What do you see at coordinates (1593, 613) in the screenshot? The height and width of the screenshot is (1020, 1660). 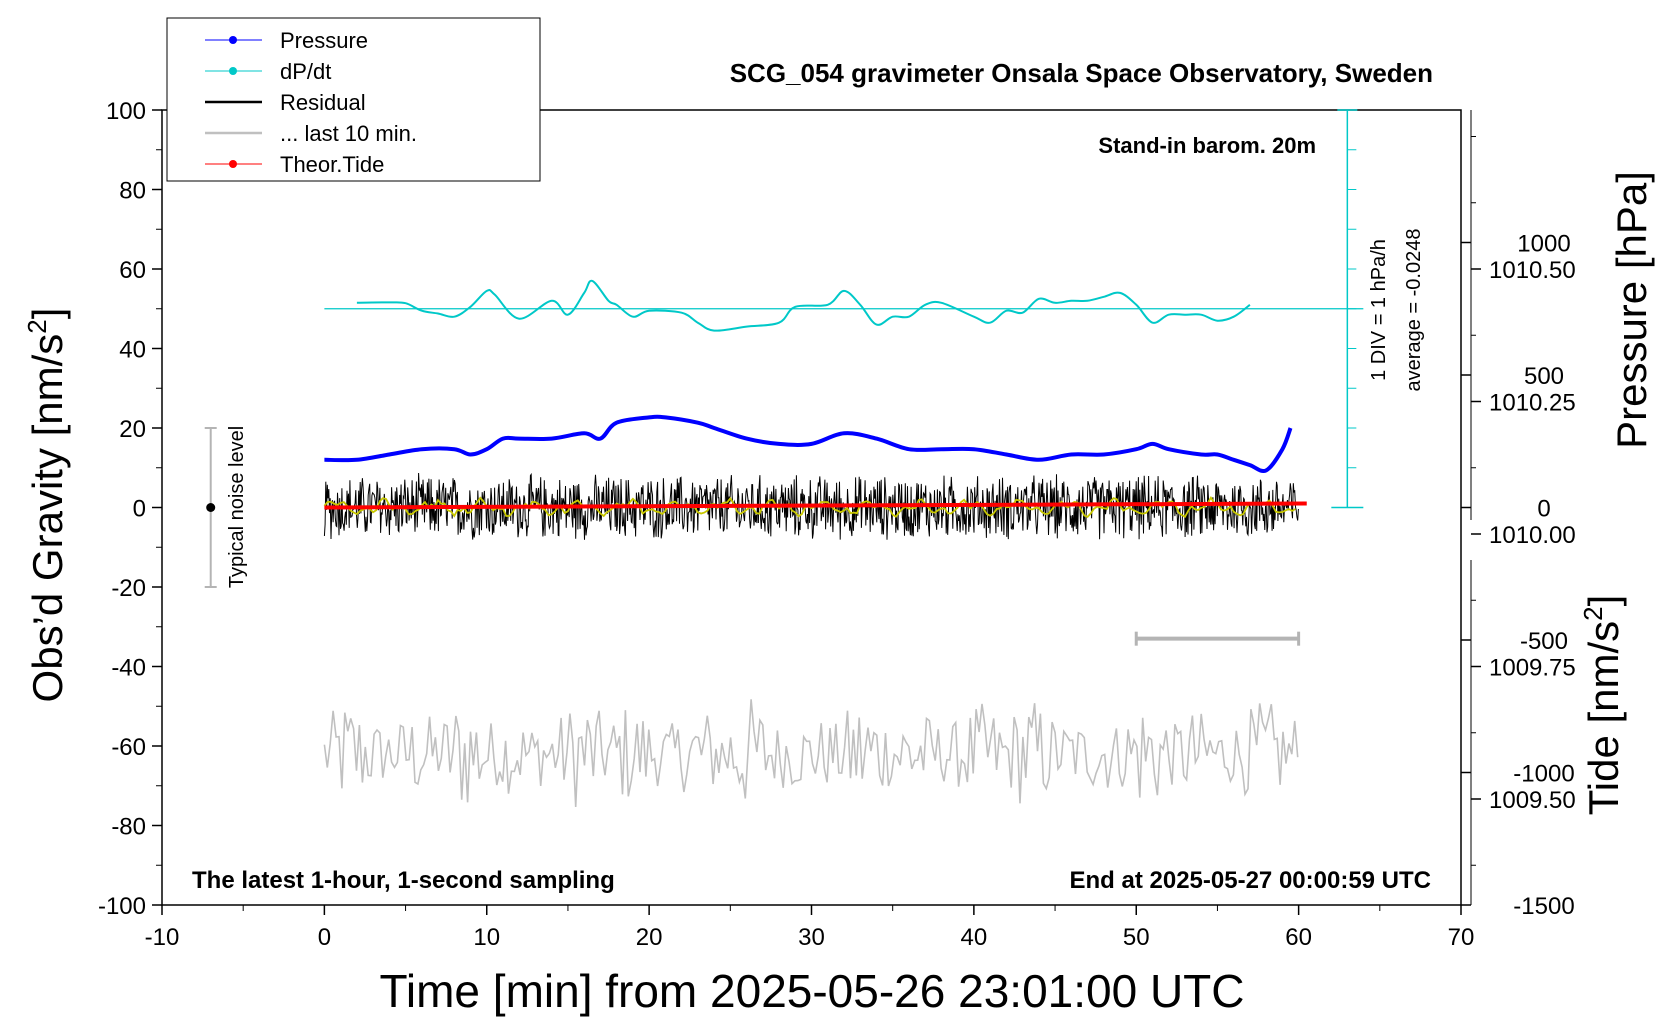 I see `y-axis-label-tide-sup: 2` at bounding box center [1593, 613].